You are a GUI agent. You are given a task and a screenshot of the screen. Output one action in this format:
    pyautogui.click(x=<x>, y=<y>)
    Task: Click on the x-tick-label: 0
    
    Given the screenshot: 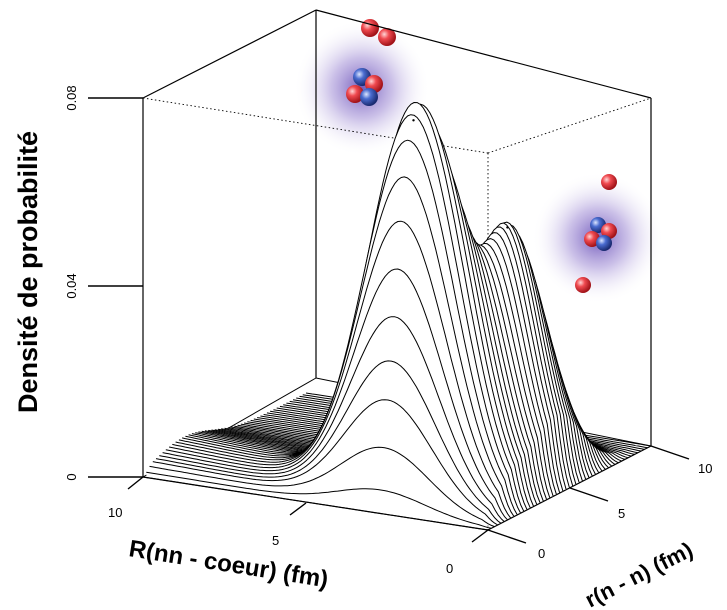 What is the action you would take?
    pyautogui.click(x=449, y=568)
    